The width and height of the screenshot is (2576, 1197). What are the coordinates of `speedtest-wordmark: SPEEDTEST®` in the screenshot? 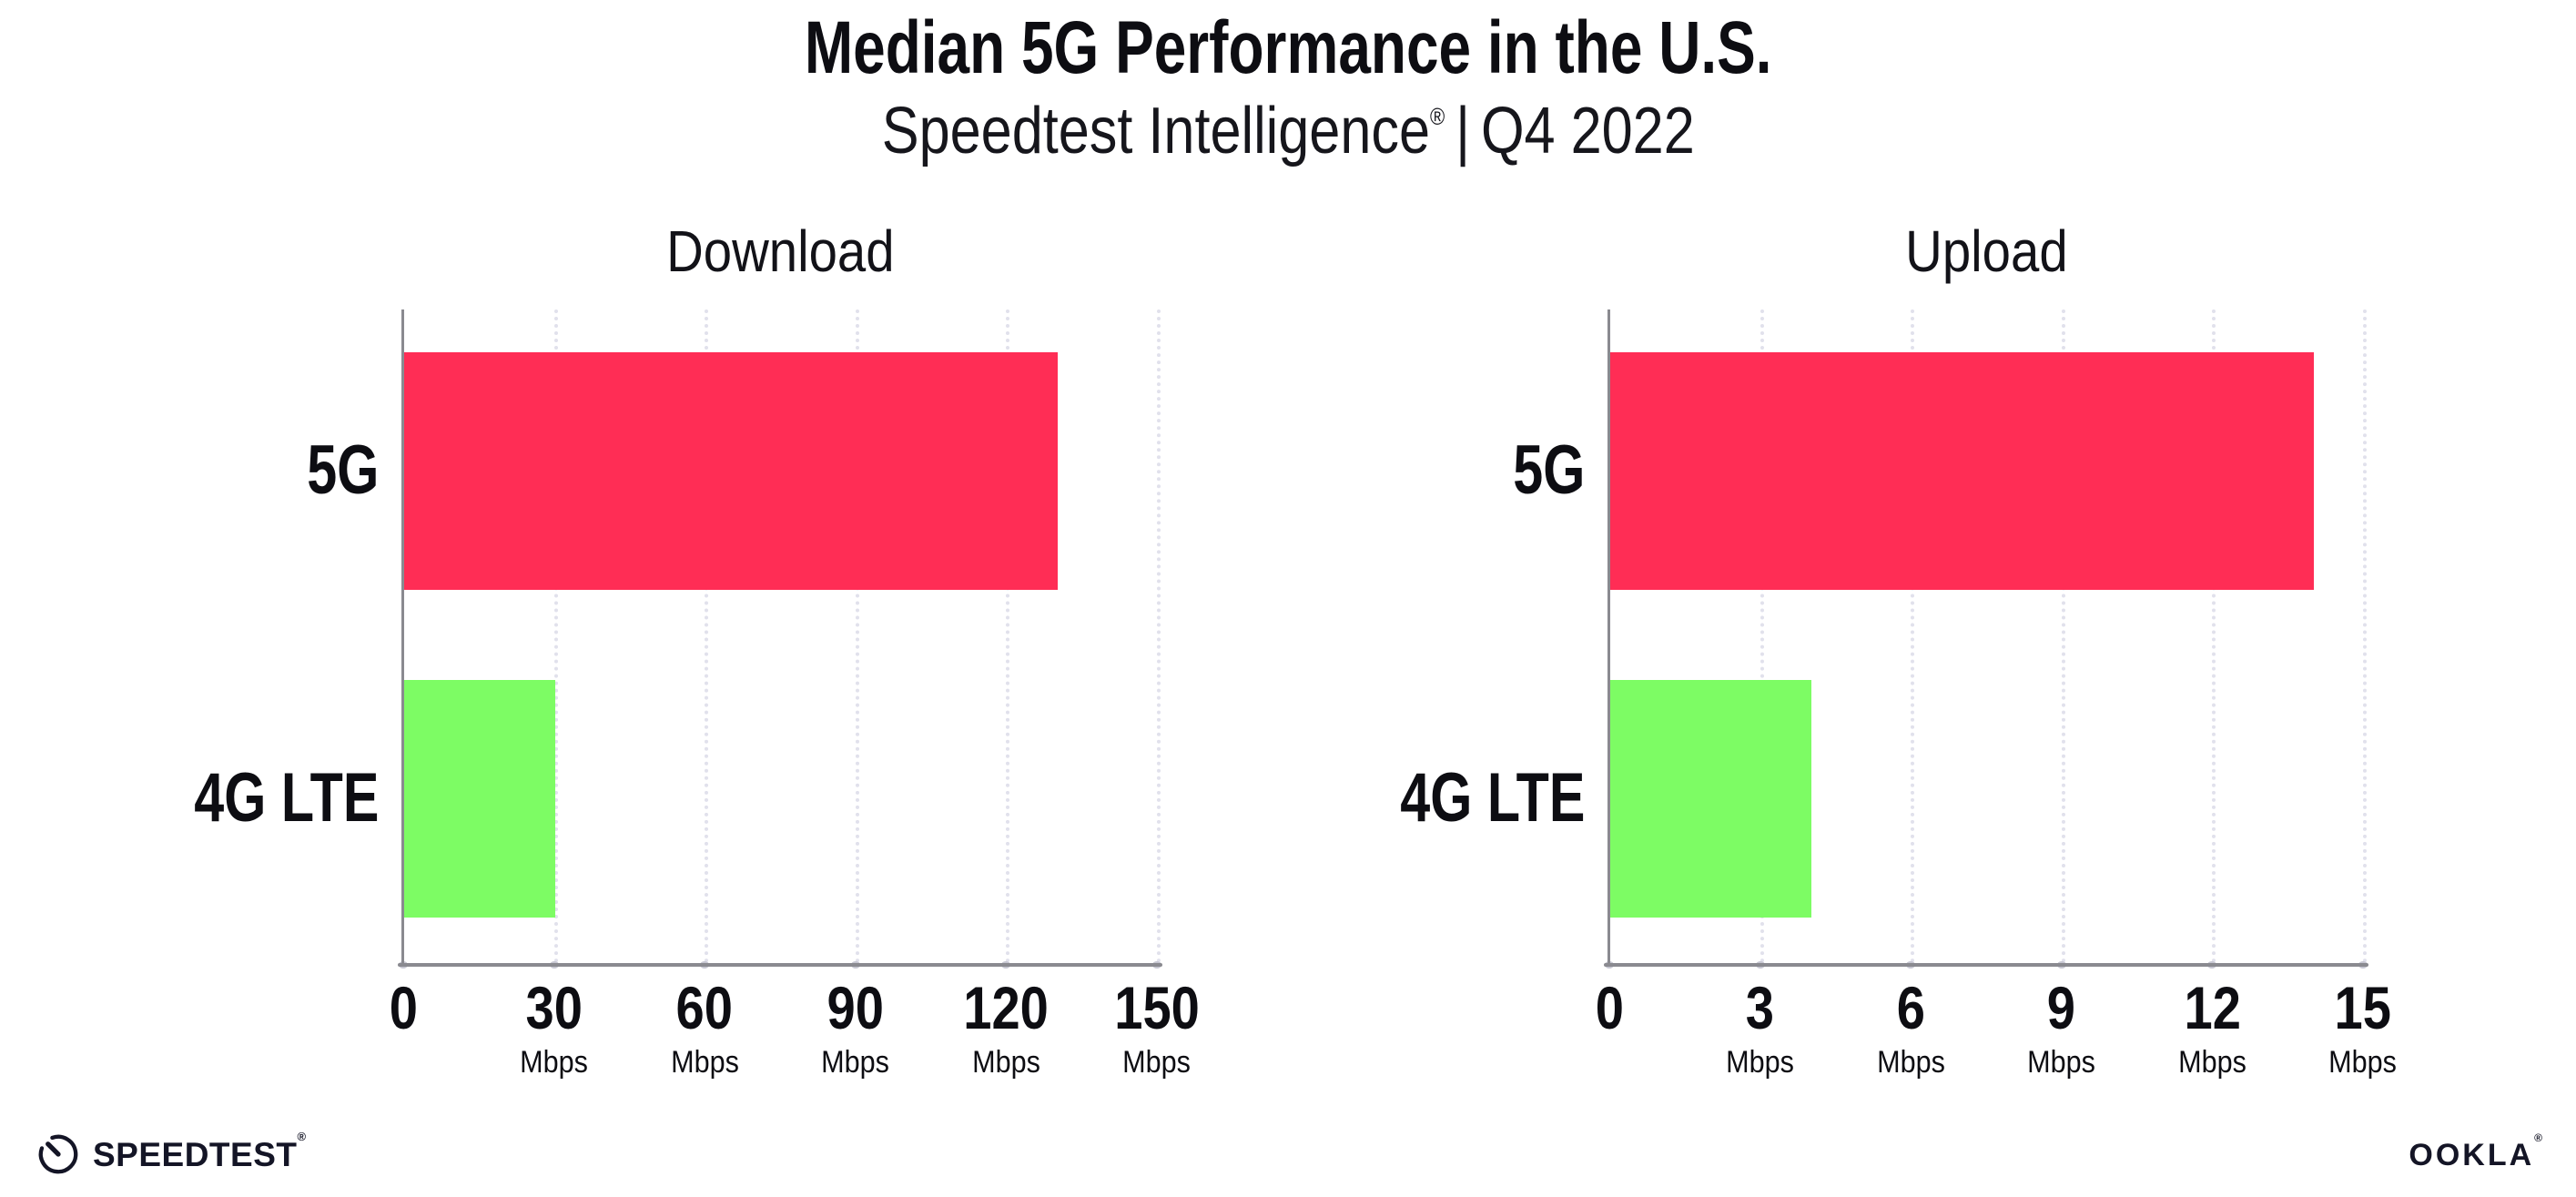 It's located at (200, 1152).